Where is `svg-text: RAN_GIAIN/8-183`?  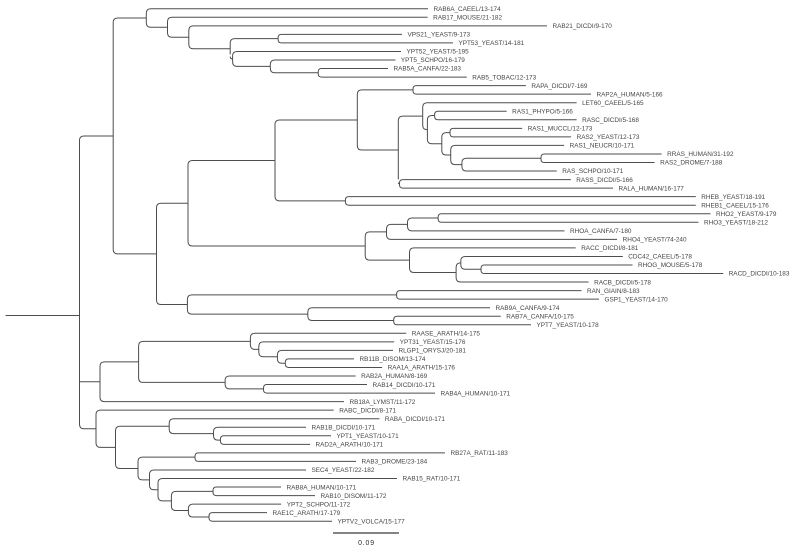
svg-text: RAN_GIAIN/8-183 is located at coordinates (613, 291).